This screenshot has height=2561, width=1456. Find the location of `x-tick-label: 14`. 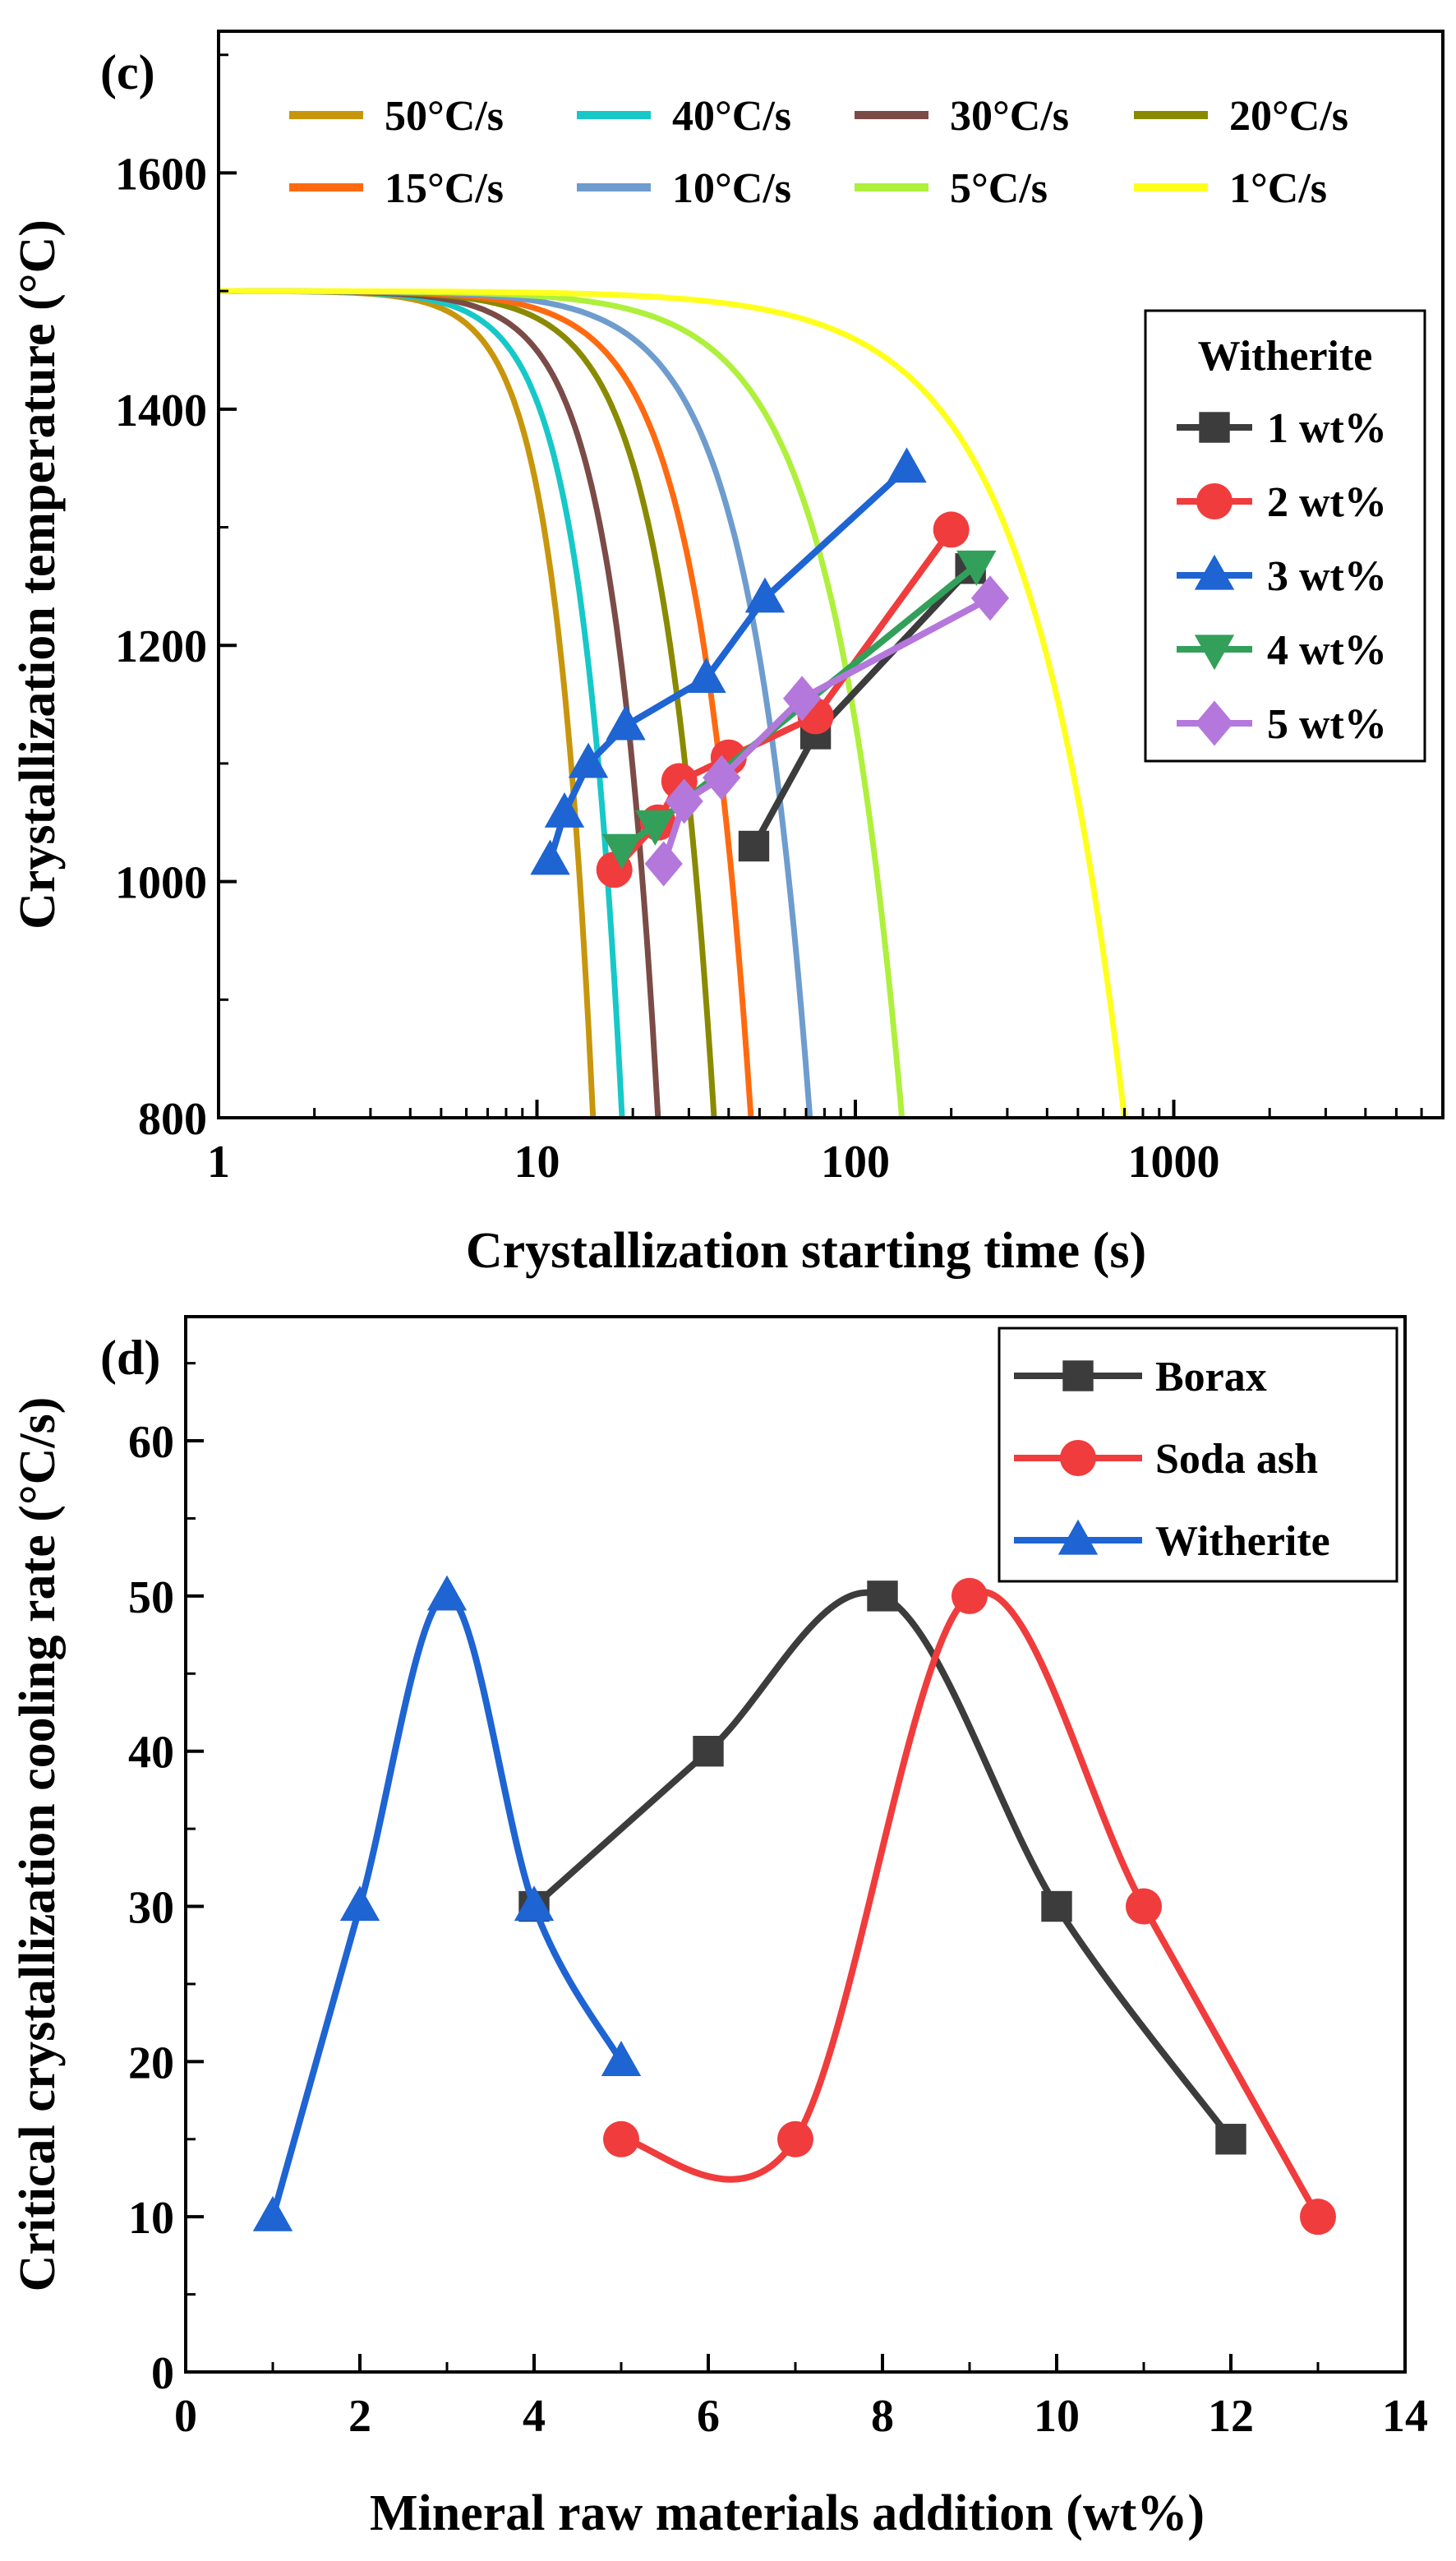

x-tick-label: 14 is located at coordinates (1405, 2416).